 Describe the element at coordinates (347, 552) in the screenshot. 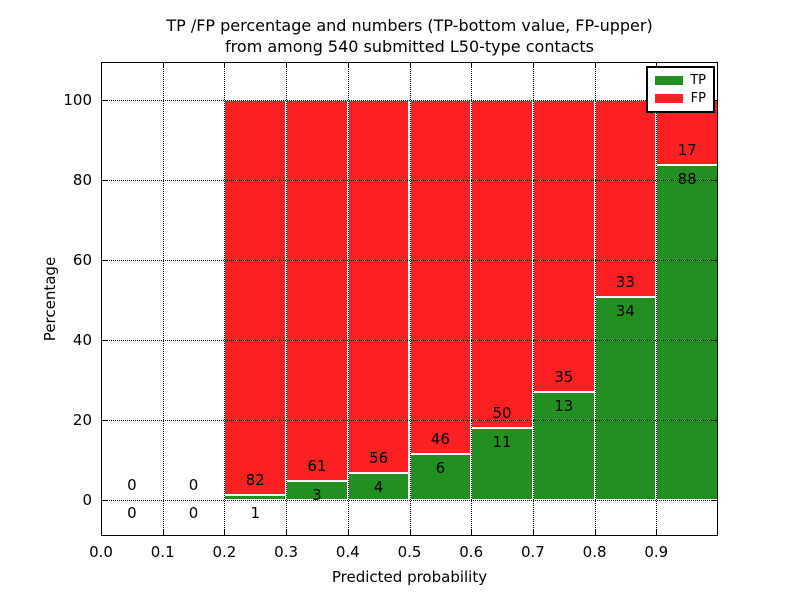

I see `x-tick-label: 0.4` at that location.